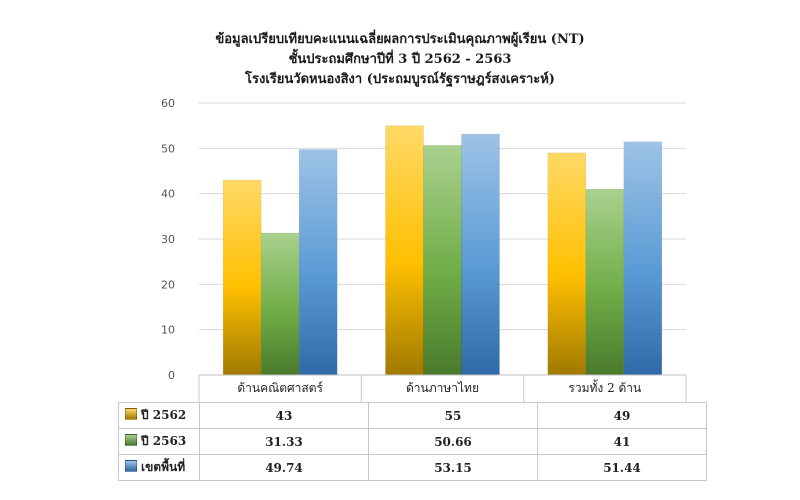  I want to click on data-cell: 49.74, so click(284, 467).